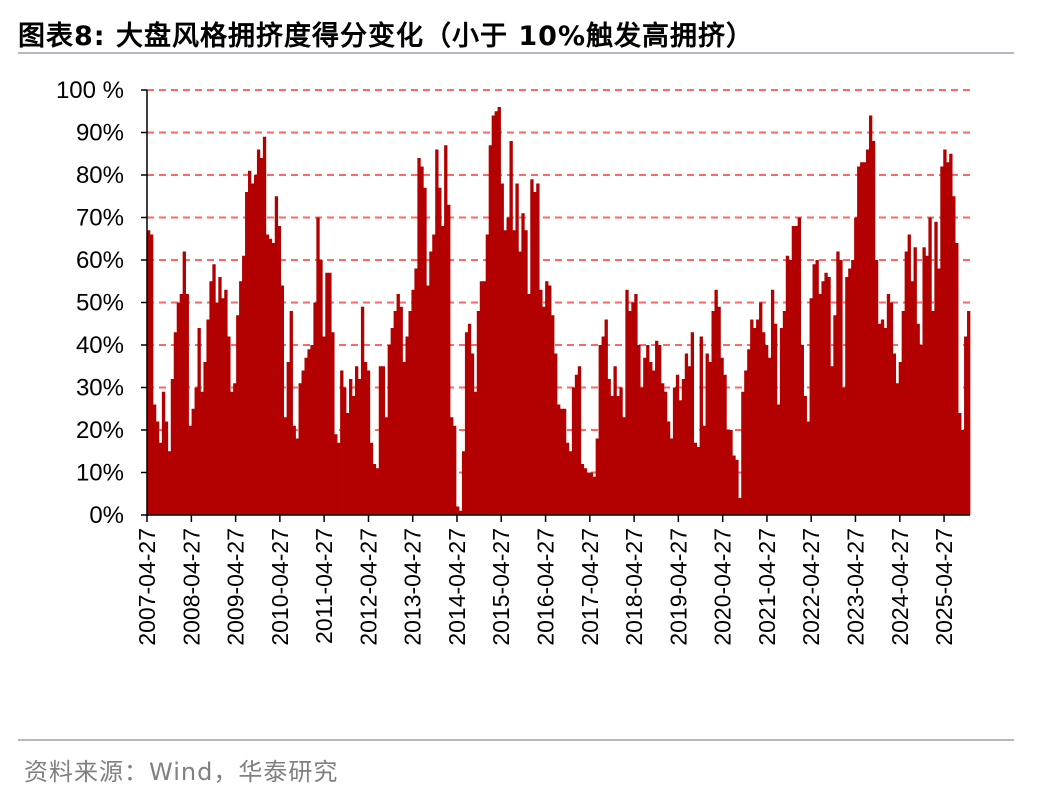 The height and width of the screenshot is (792, 1048). What do you see at coordinates (100, 218) in the screenshot?
I see `y-tick-label: 70%` at bounding box center [100, 218].